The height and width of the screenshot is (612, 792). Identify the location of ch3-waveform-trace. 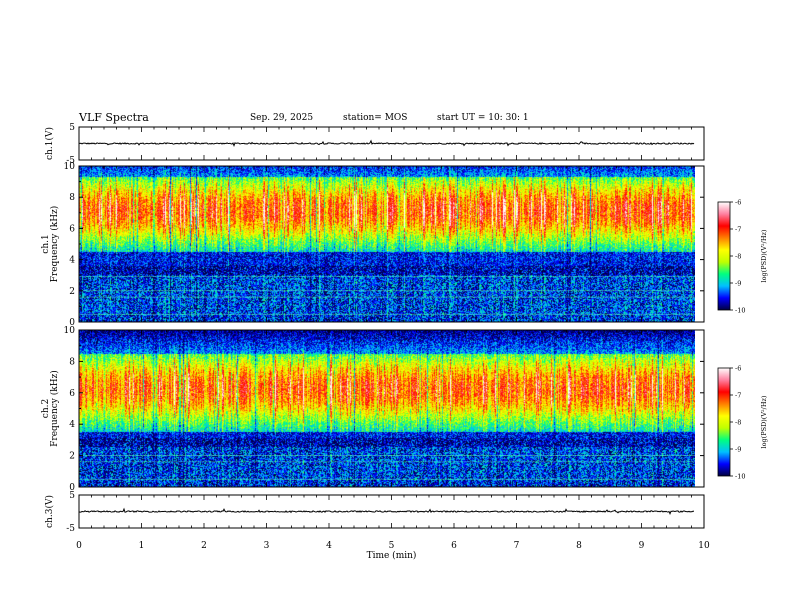
(386, 511).